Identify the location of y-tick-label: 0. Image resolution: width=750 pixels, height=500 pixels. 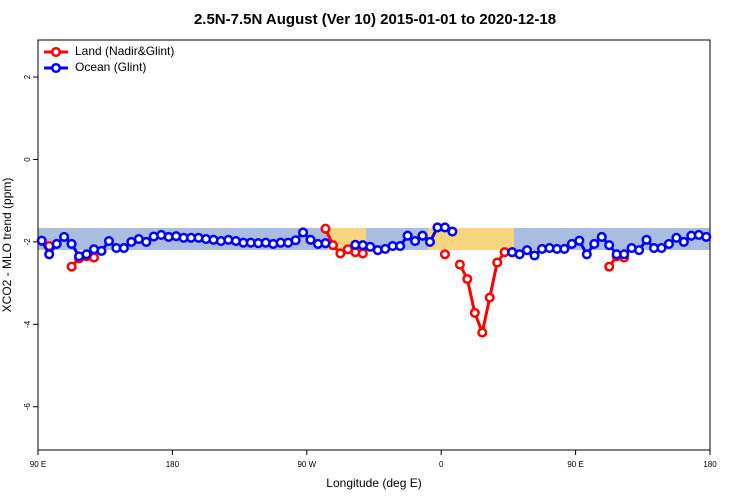
(27, 159).